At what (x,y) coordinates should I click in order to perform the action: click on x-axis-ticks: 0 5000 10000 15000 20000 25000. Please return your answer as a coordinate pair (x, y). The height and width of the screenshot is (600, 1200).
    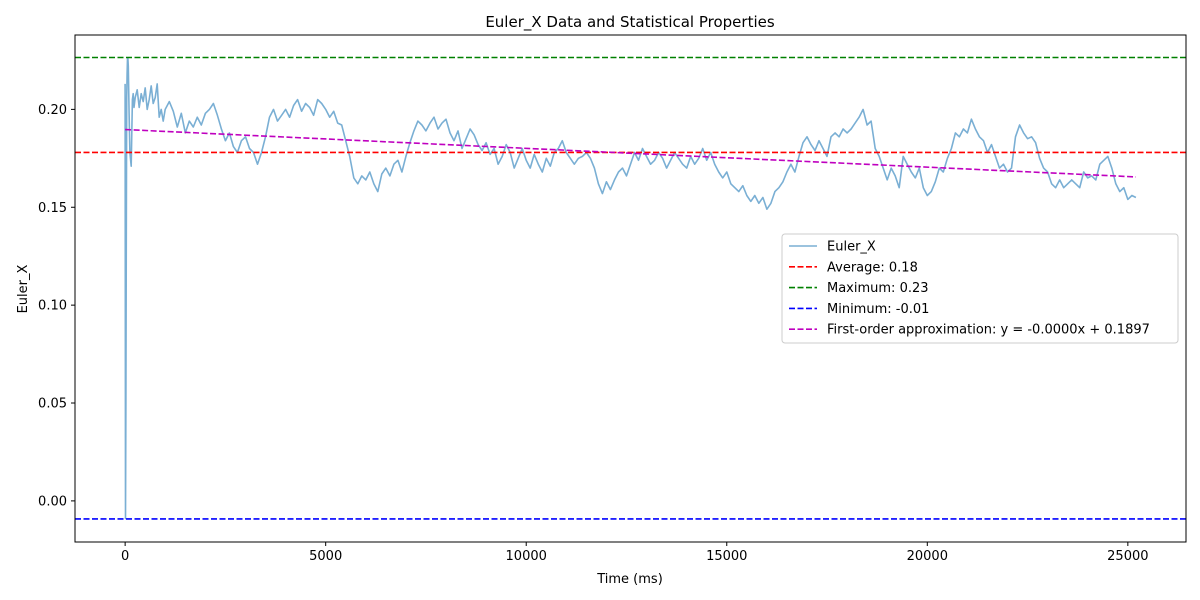
    Looking at the image, I should click on (635, 553).